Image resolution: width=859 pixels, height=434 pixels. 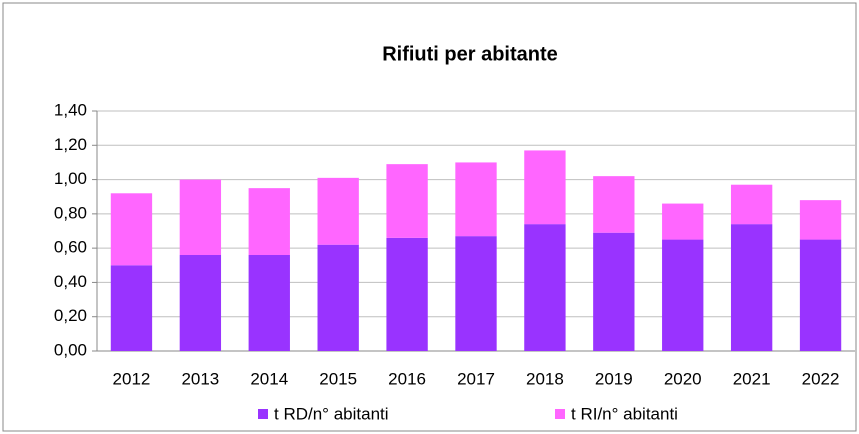 What do you see at coordinates (70, 178) in the screenshot?
I see `y-tick-label: 1,00` at bounding box center [70, 178].